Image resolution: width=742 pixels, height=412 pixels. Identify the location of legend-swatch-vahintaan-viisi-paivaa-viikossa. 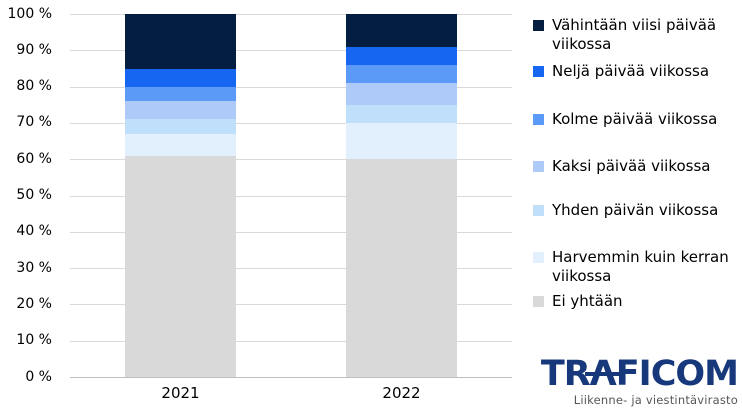
(538, 25).